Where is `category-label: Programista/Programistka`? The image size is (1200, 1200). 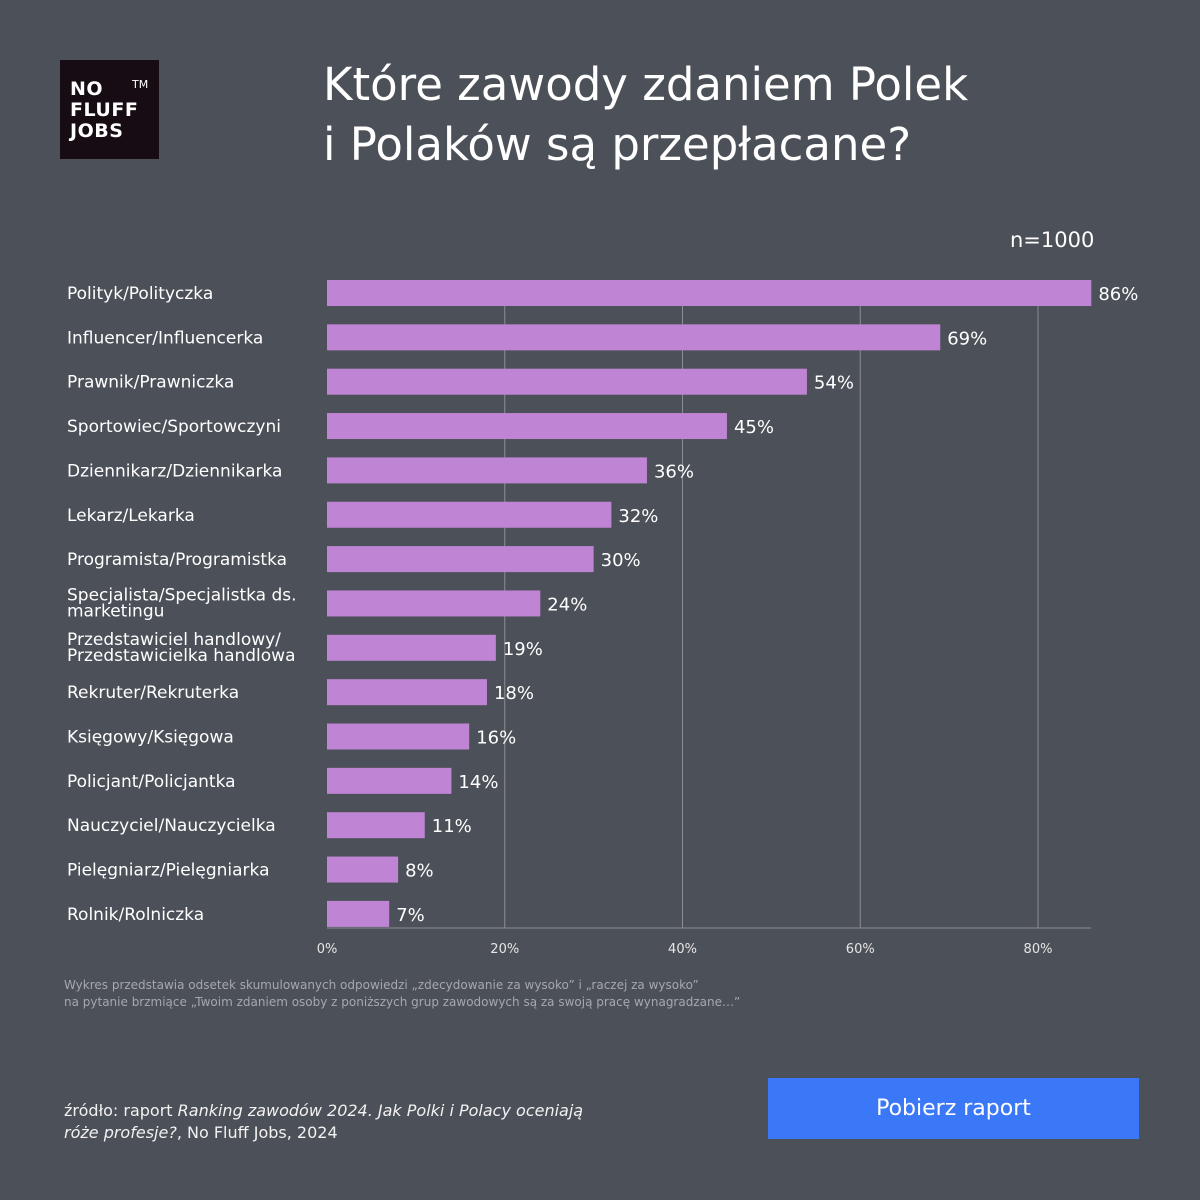 category-label: Programista/Programistka is located at coordinates (177, 560).